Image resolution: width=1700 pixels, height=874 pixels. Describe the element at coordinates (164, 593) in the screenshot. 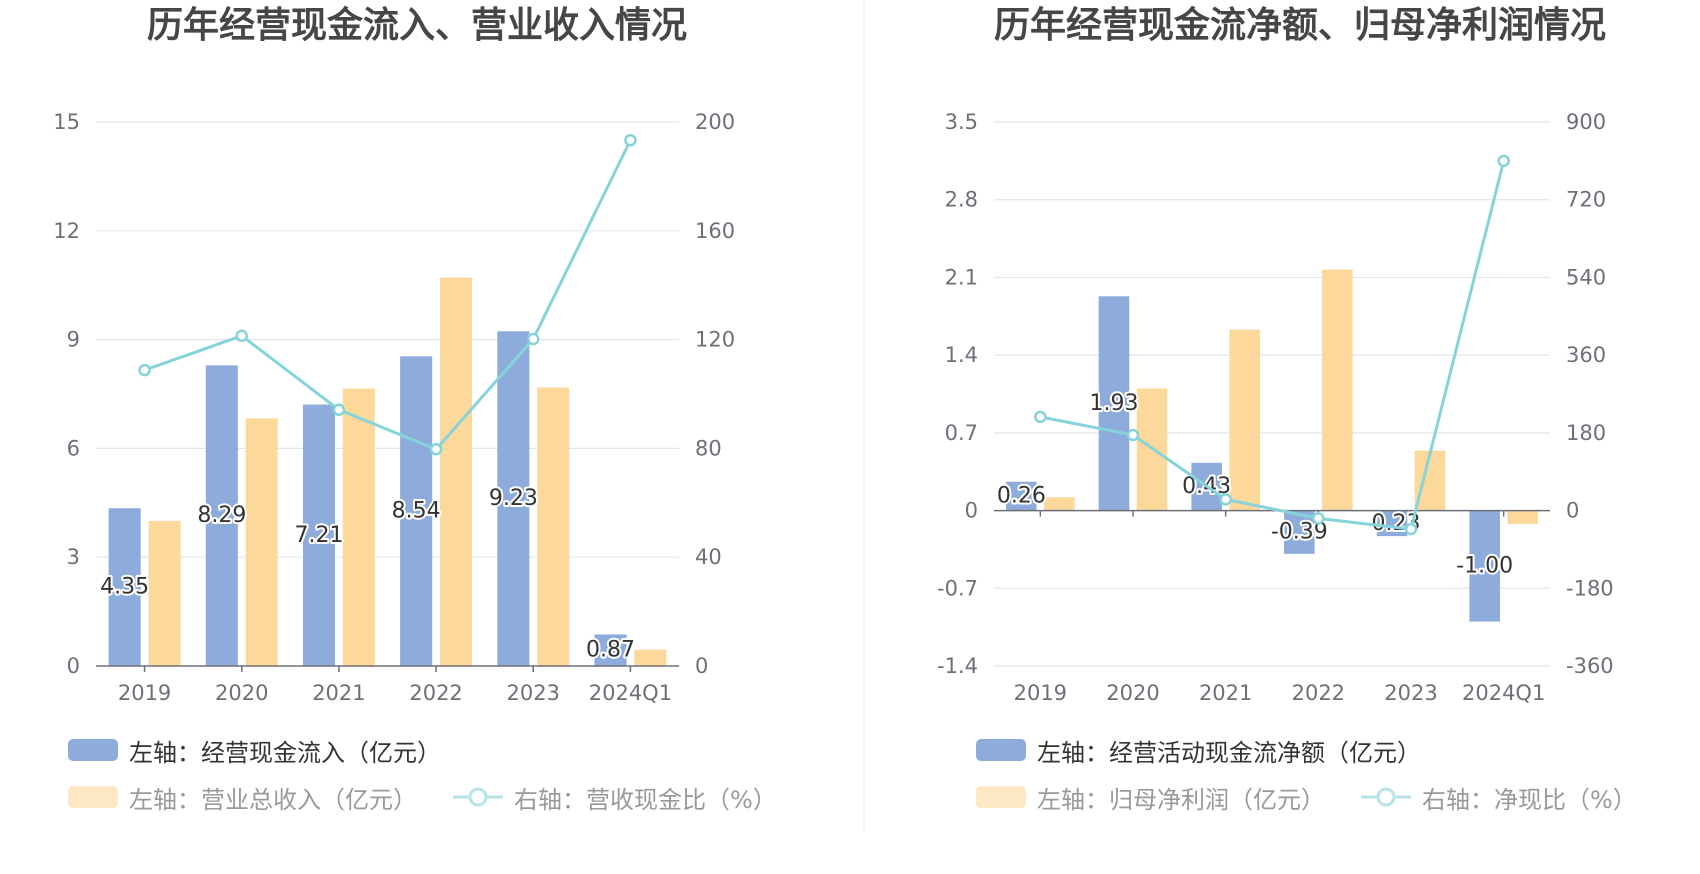

I see `chart1-series2-bar-2019` at that location.